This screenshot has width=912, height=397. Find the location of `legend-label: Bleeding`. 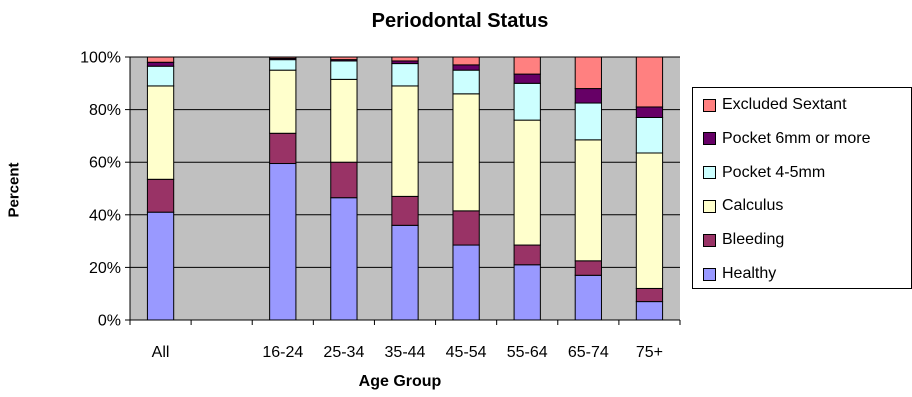

legend-label: Bleeding is located at coordinates (753, 240).